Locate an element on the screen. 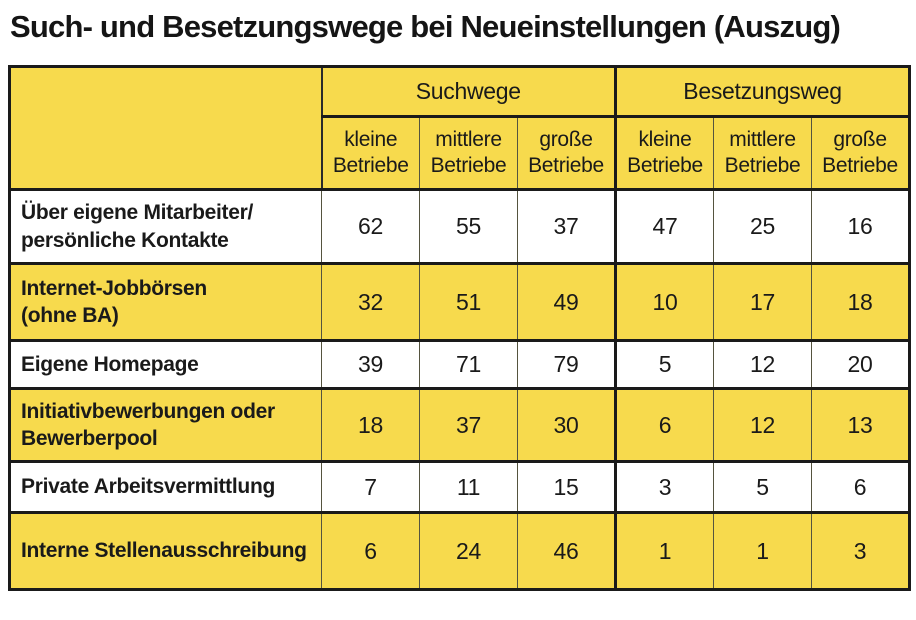 The image size is (916, 620). value-cell: 47 is located at coordinates (664, 226).